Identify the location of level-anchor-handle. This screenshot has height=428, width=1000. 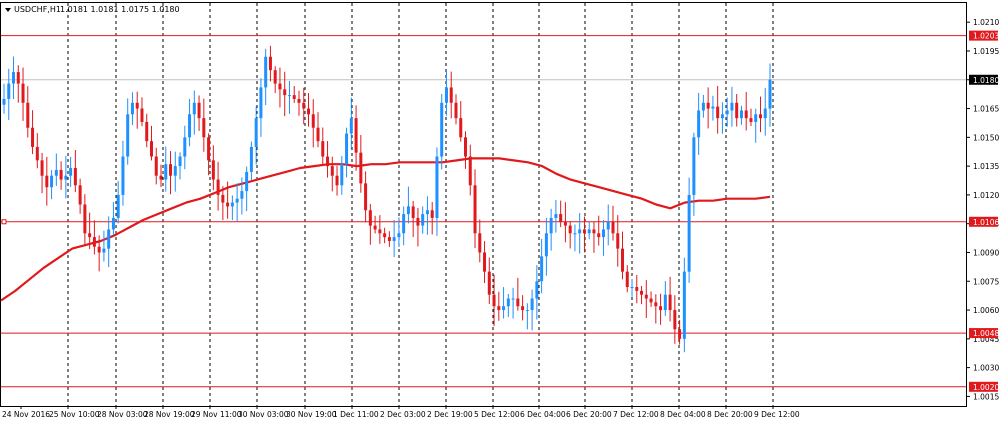
(4, 222).